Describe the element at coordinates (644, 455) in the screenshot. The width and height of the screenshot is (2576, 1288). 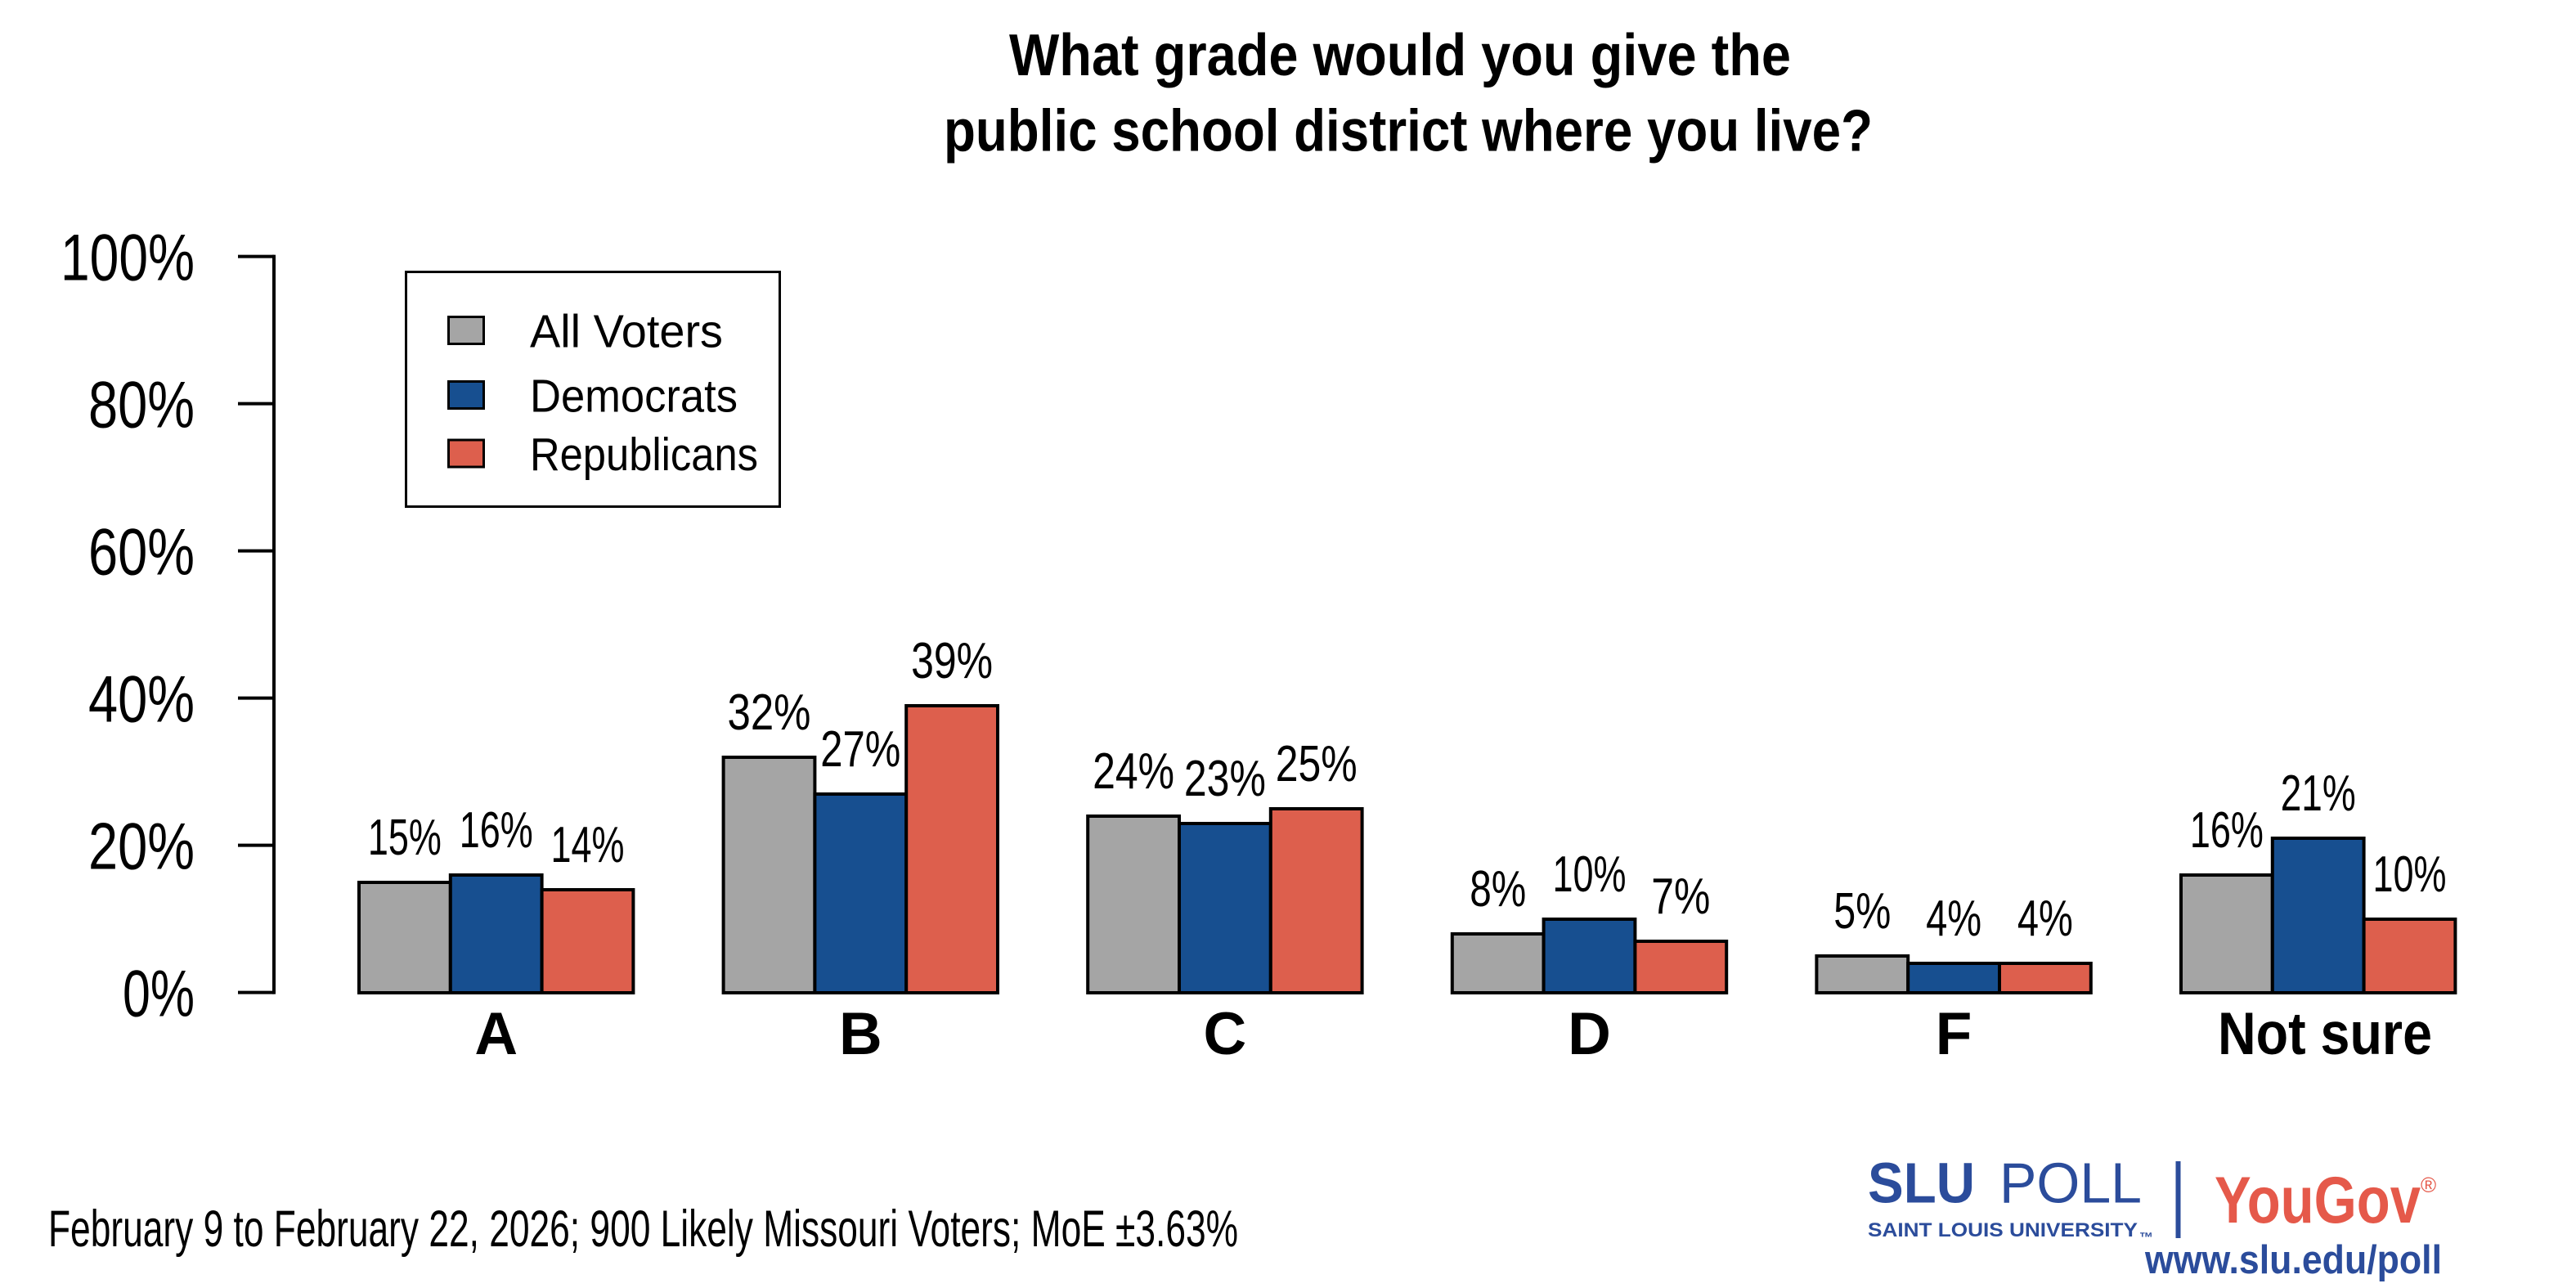
I see `svg-text: Republicans` at that location.